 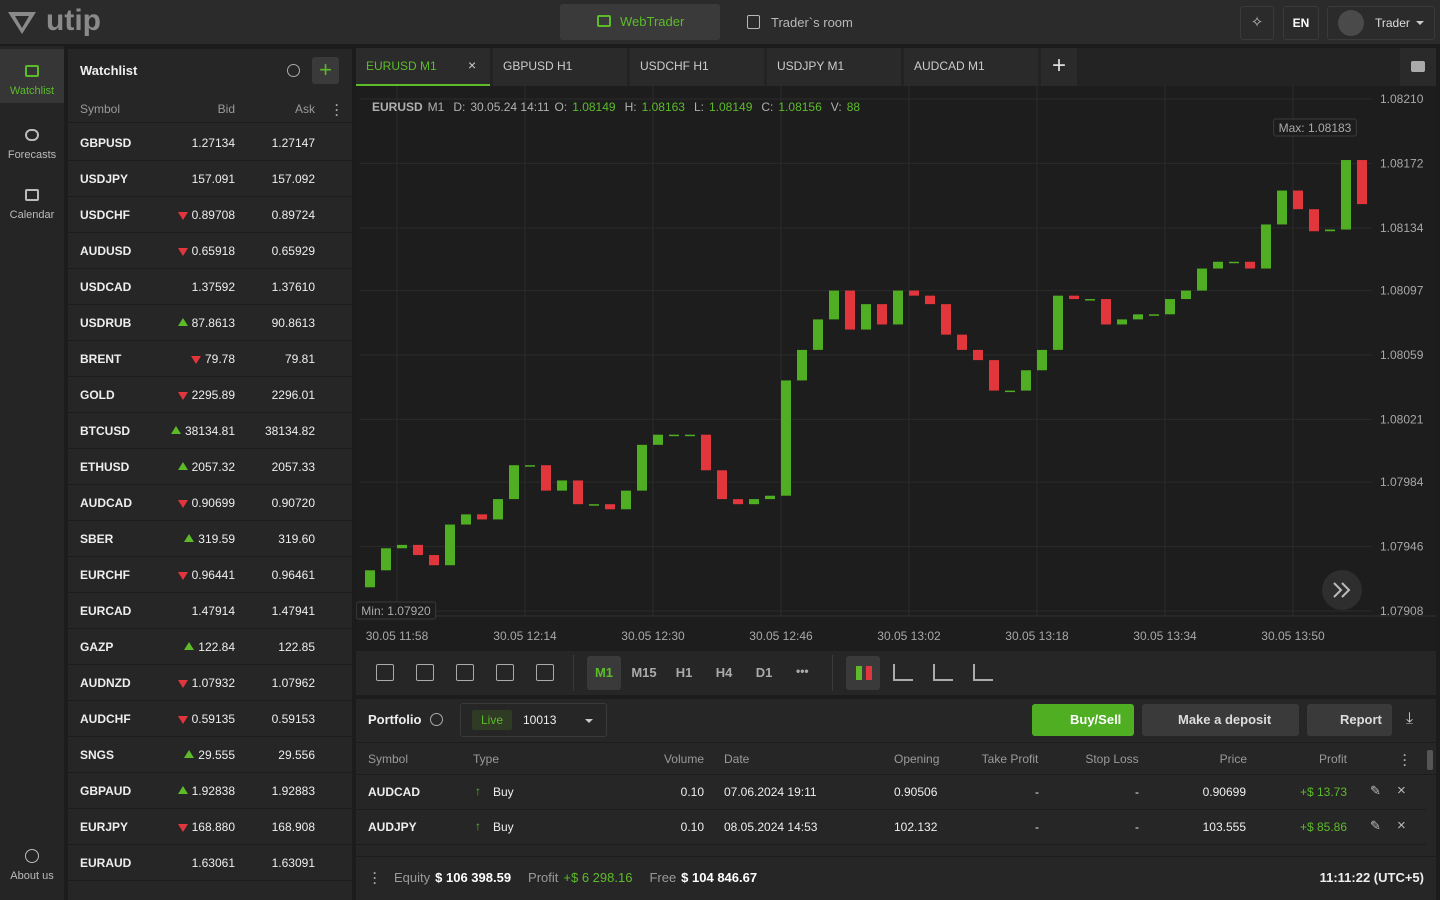 What do you see at coordinates (216, 755) in the screenshot?
I see `bid: 29.555` at bounding box center [216, 755].